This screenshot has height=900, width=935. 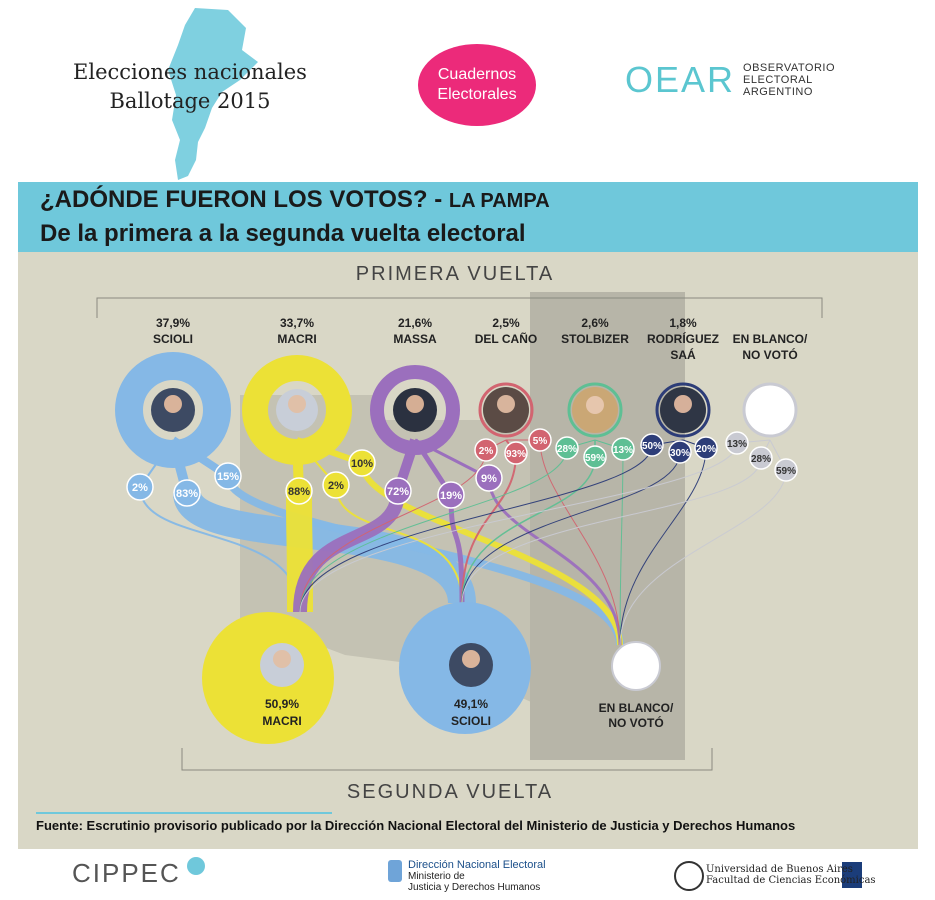 What do you see at coordinates (580, 542) in the screenshot?
I see `flow-delcano-to-blanco` at bounding box center [580, 542].